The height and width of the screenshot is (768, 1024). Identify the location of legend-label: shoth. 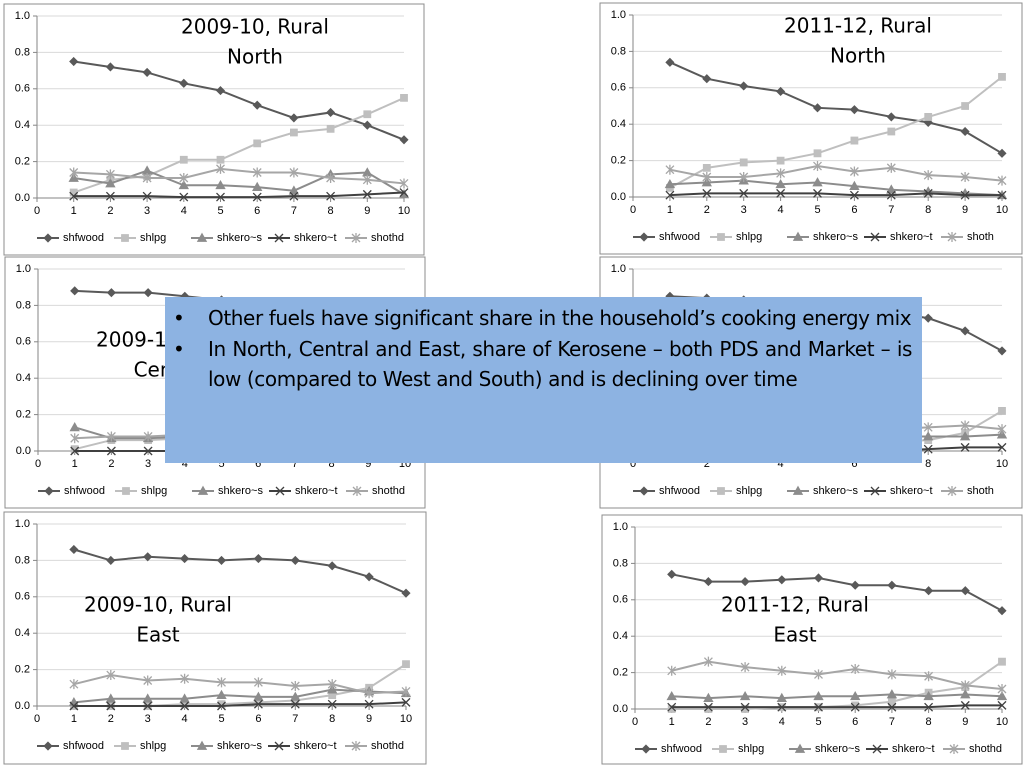
(980, 237).